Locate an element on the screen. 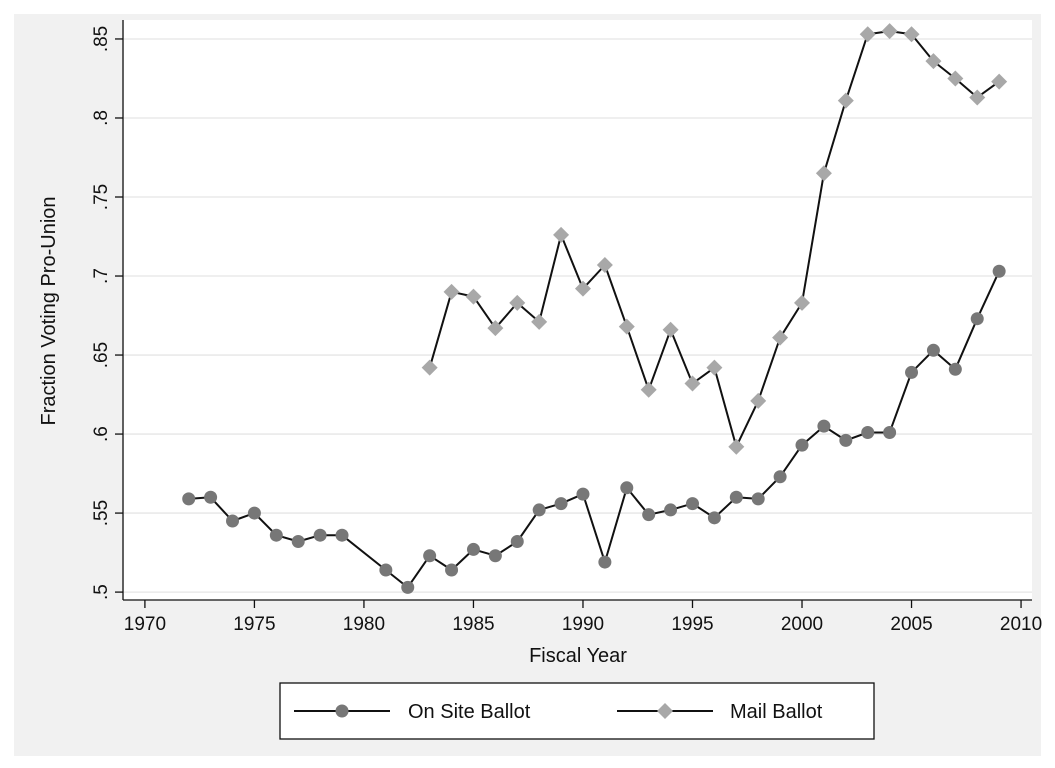  x-tick-label: 2010 is located at coordinates (1021, 624).